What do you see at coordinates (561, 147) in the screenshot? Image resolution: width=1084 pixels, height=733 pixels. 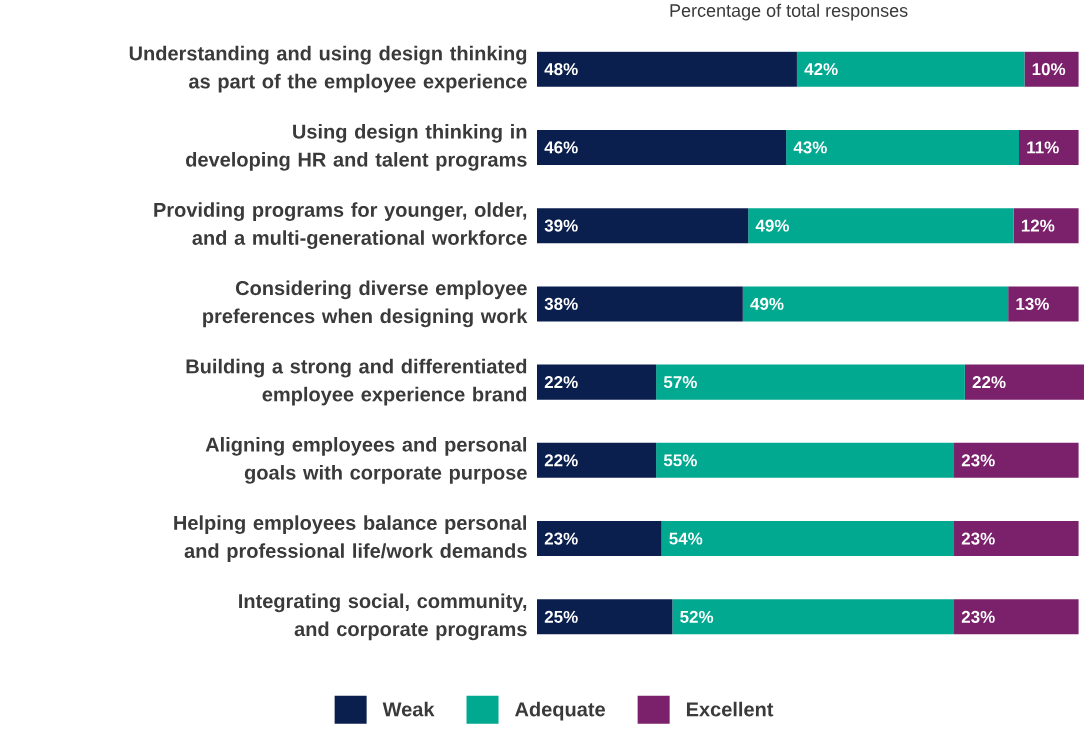 I see `data-label: 46%` at bounding box center [561, 147].